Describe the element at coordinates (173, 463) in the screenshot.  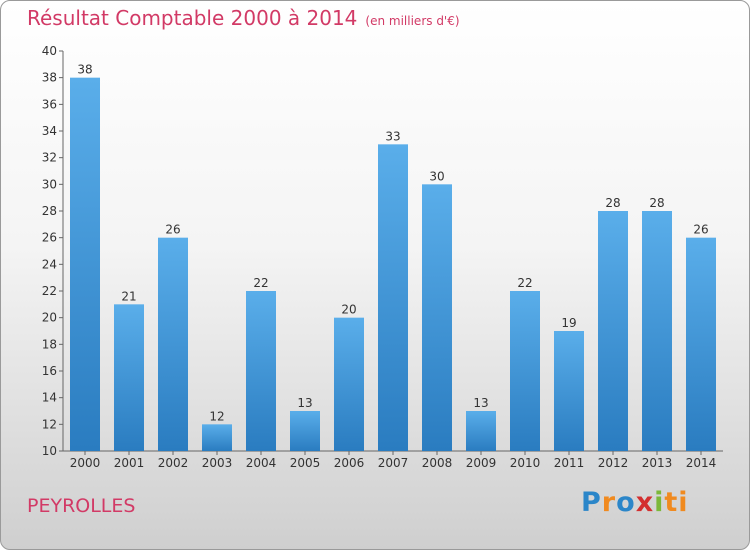
I see `x-tick-label-2002: 2002` at that location.